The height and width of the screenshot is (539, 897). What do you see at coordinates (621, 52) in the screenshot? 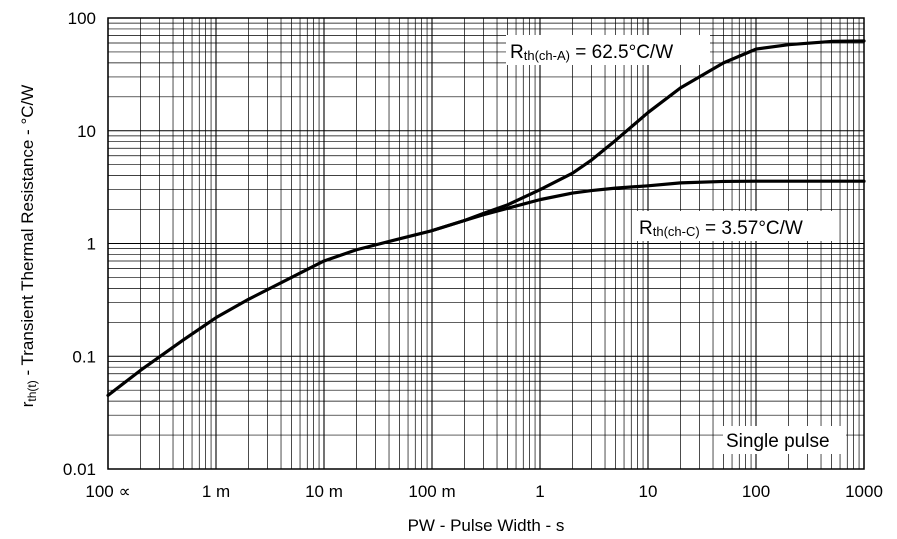
I see `annotation-rth-ch-a-value: = 62.5°C/W` at bounding box center [621, 52].